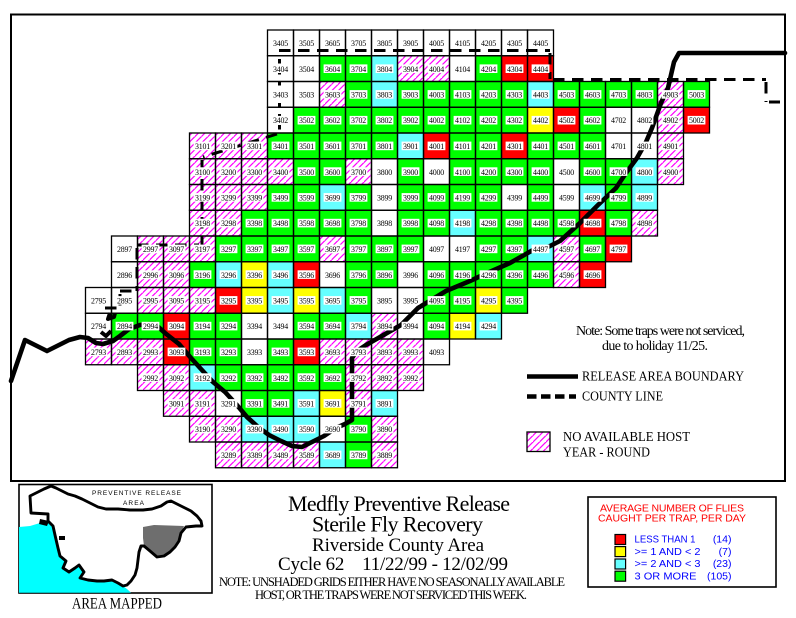  What do you see at coordinates (358, 275) in the screenshot?
I see `svg-text: 3796` at bounding box center [358, 275].